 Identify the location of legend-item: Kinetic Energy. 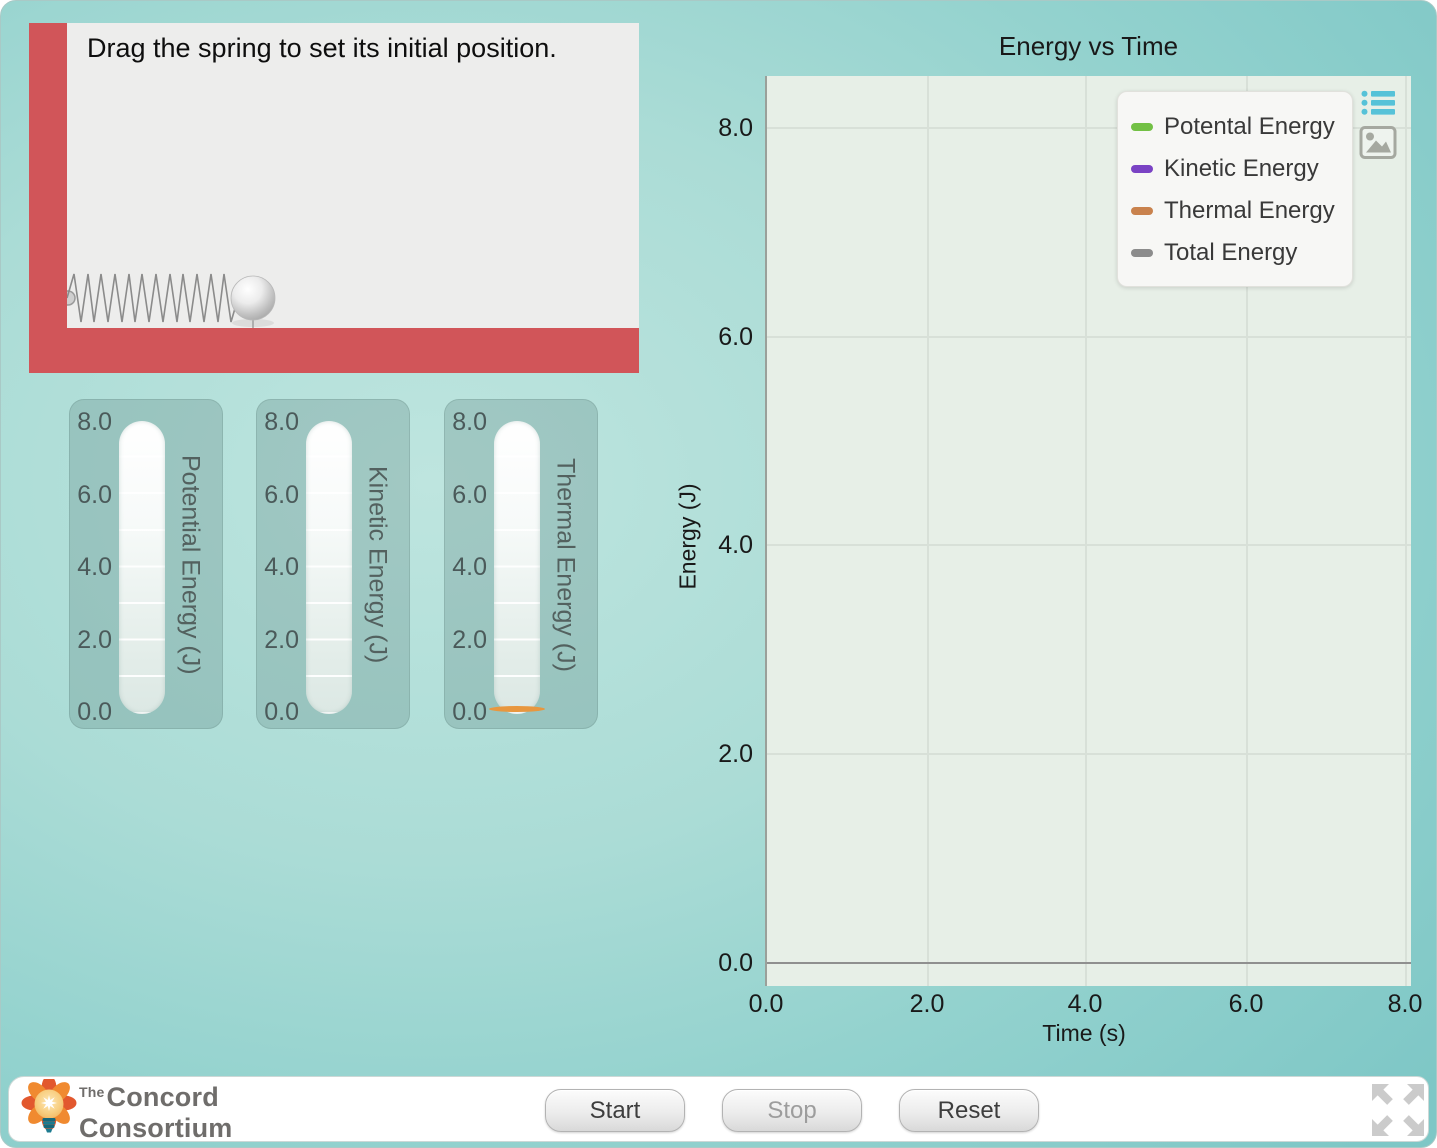
(1241, 169).